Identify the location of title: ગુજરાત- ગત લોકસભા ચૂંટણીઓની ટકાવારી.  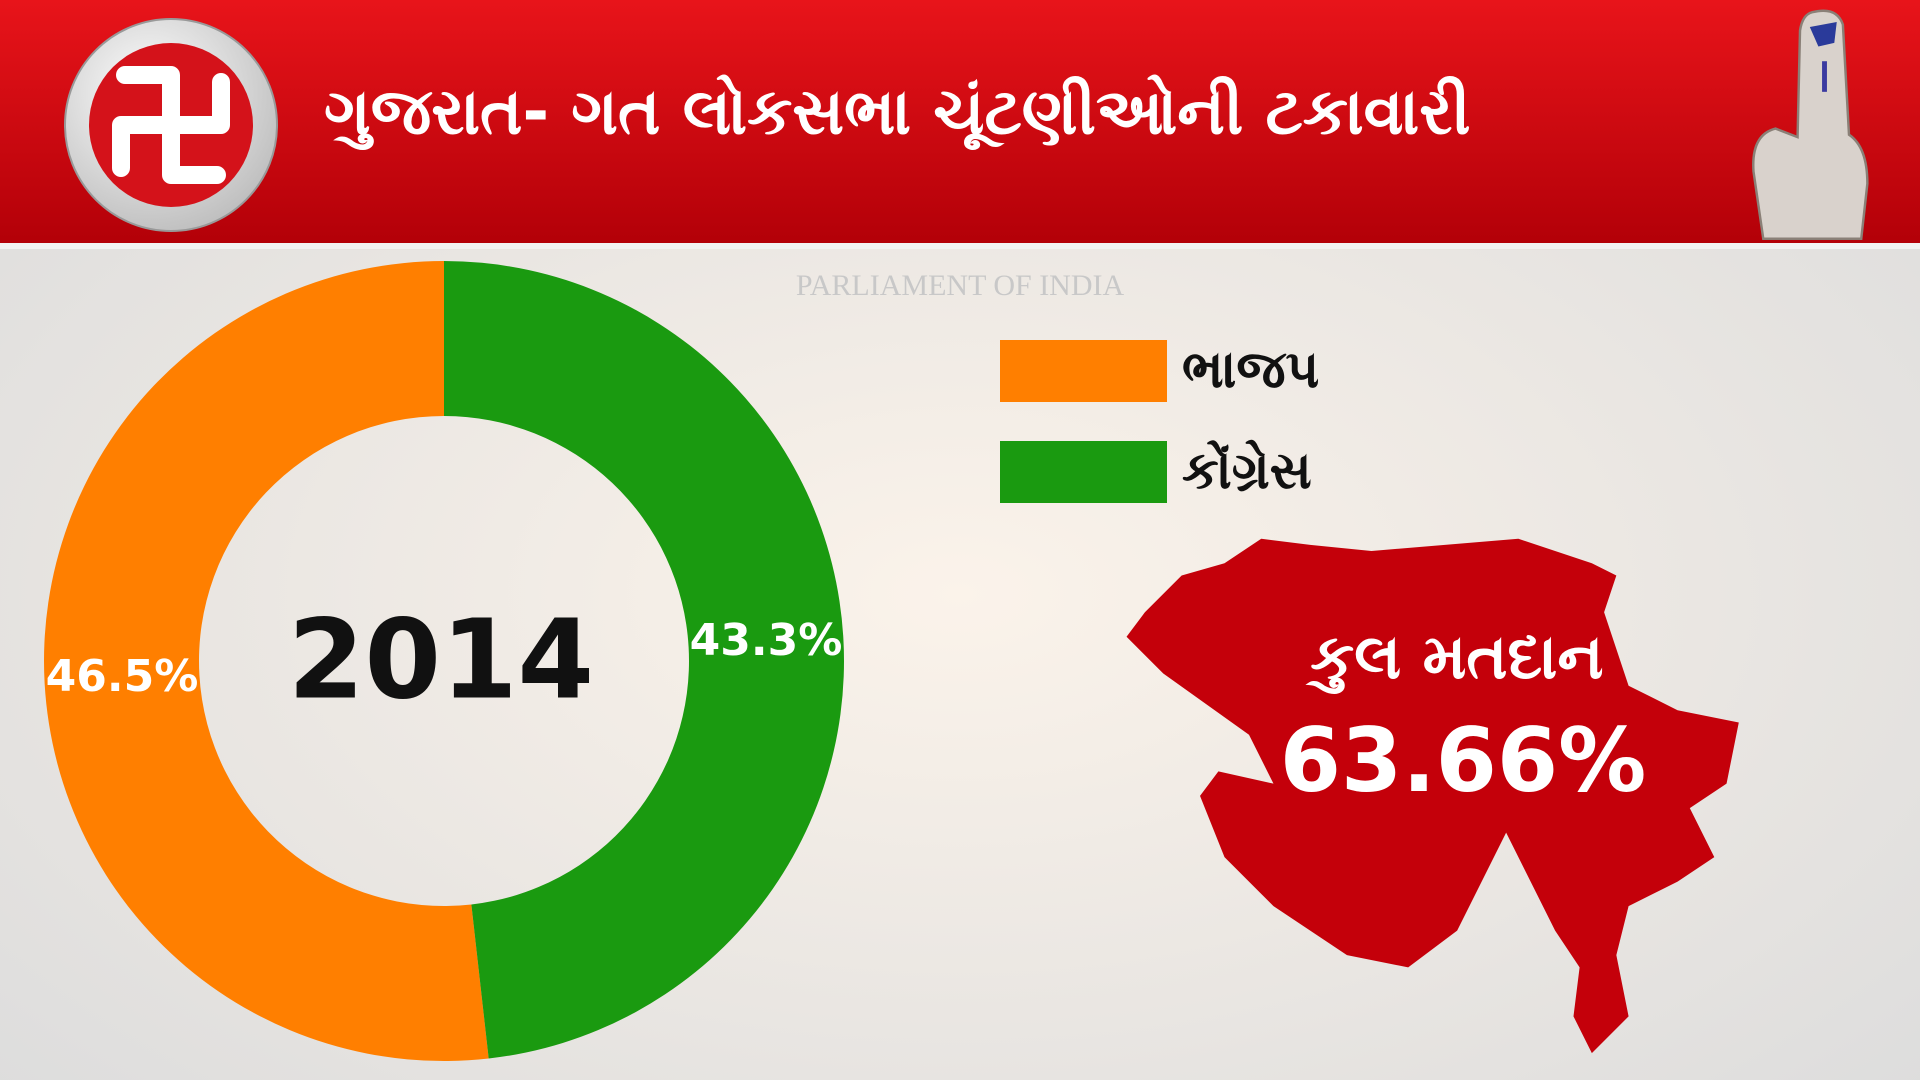
(897, 113).